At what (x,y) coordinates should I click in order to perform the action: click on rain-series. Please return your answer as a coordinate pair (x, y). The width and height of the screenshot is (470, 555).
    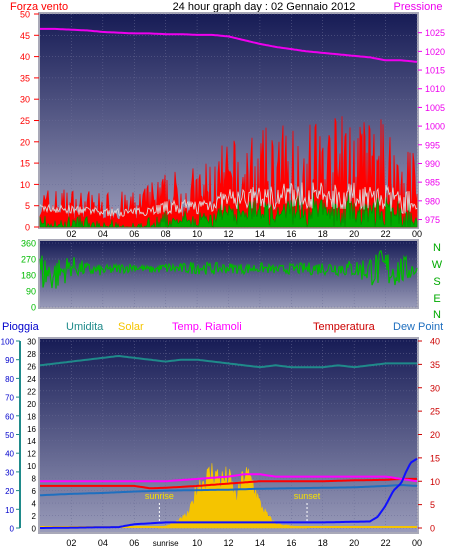
    Looking at the image, I should click on (229, 493).